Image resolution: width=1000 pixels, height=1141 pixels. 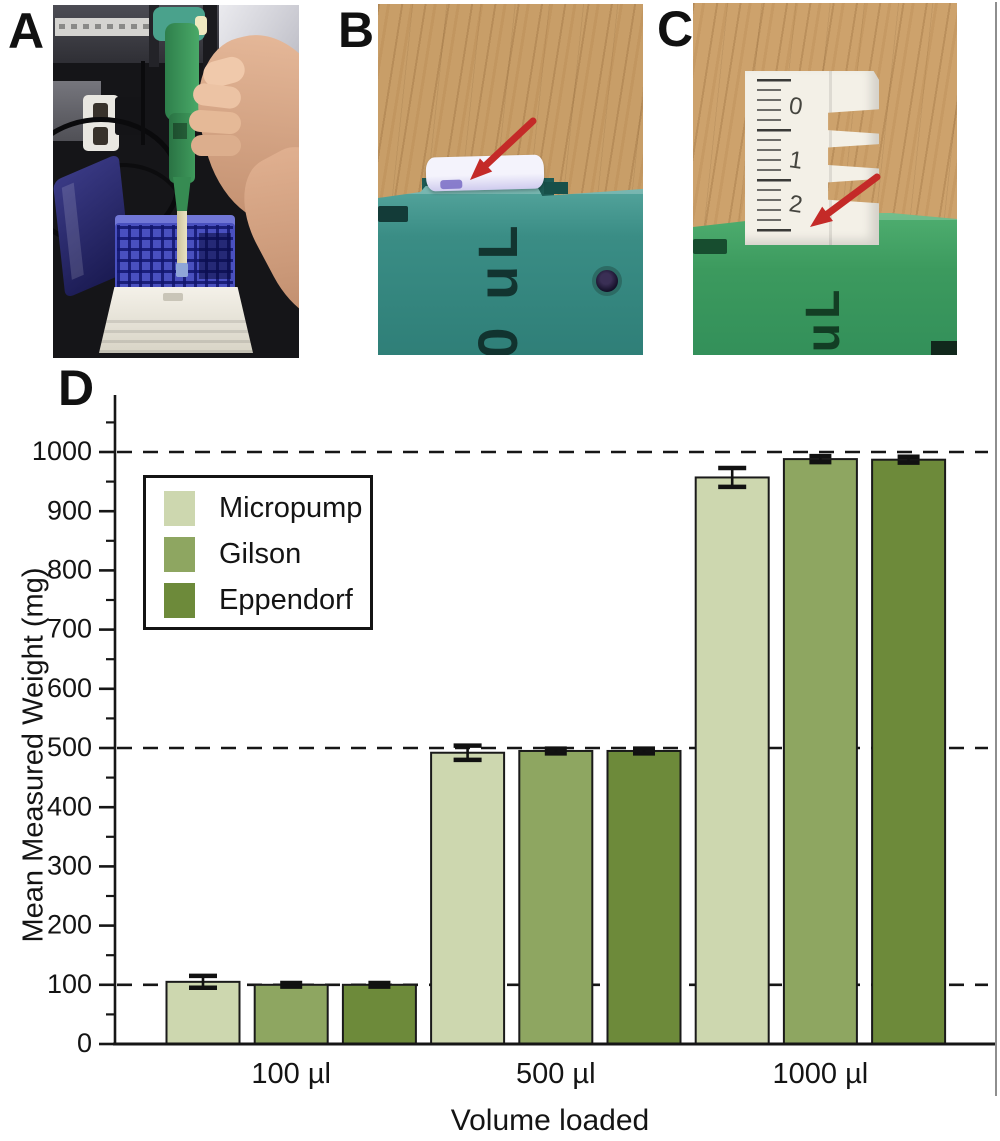 I want to click on comb-seam, so click(x=830, y=158).